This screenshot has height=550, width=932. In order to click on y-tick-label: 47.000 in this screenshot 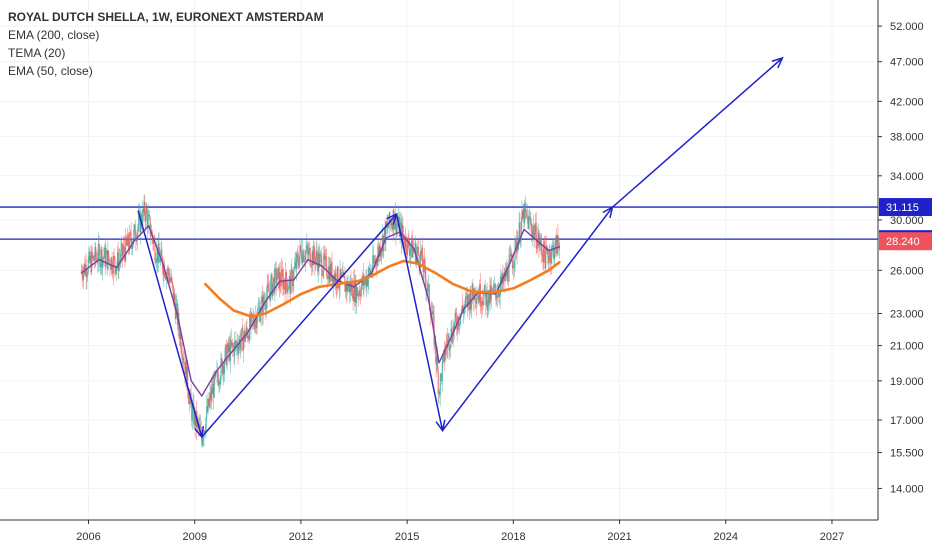, I will do `click(907, 63)`.